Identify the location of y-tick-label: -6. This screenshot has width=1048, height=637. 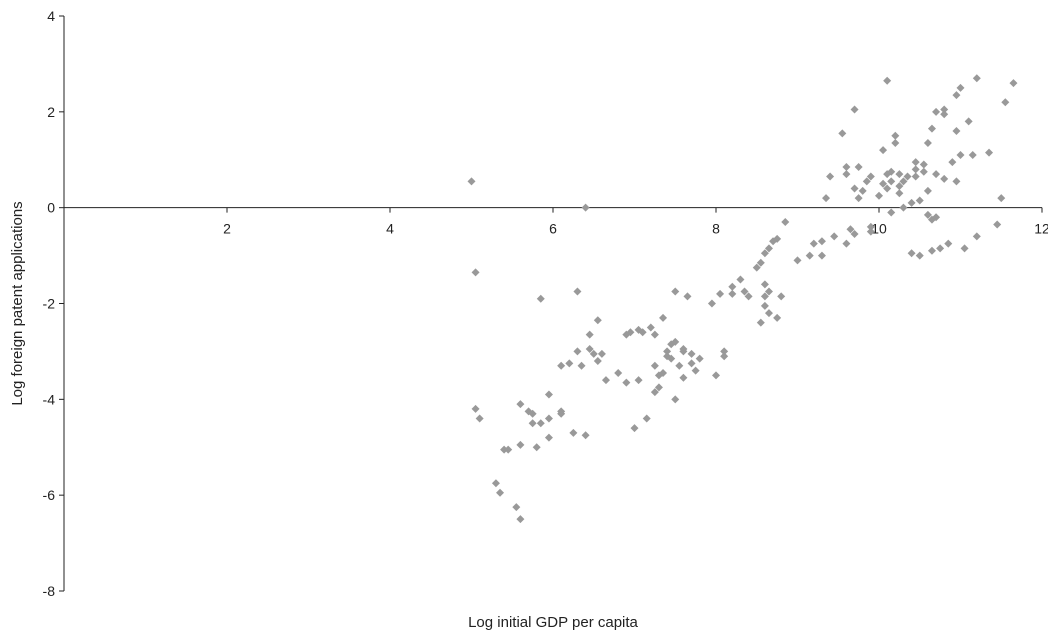
(49, 495).